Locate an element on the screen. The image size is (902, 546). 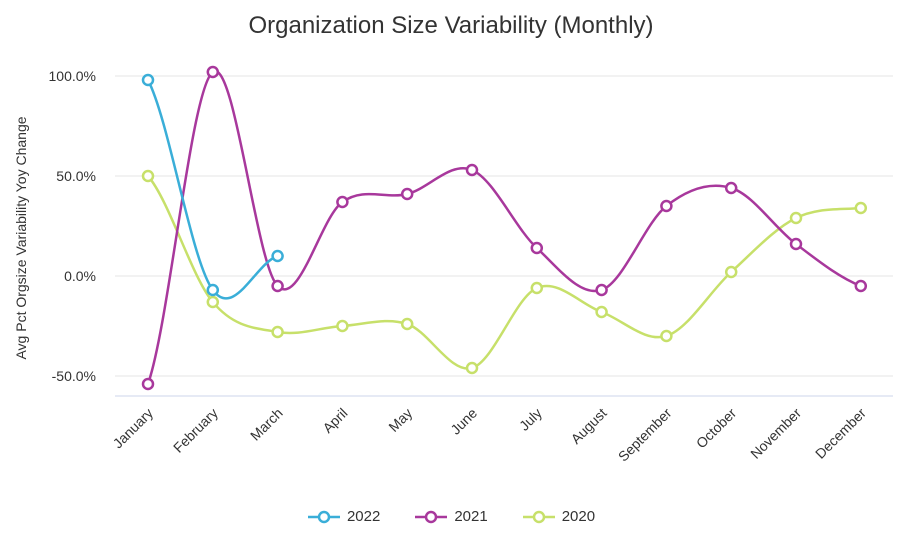
x-tick-label: March is located at coordinates (266, 424).